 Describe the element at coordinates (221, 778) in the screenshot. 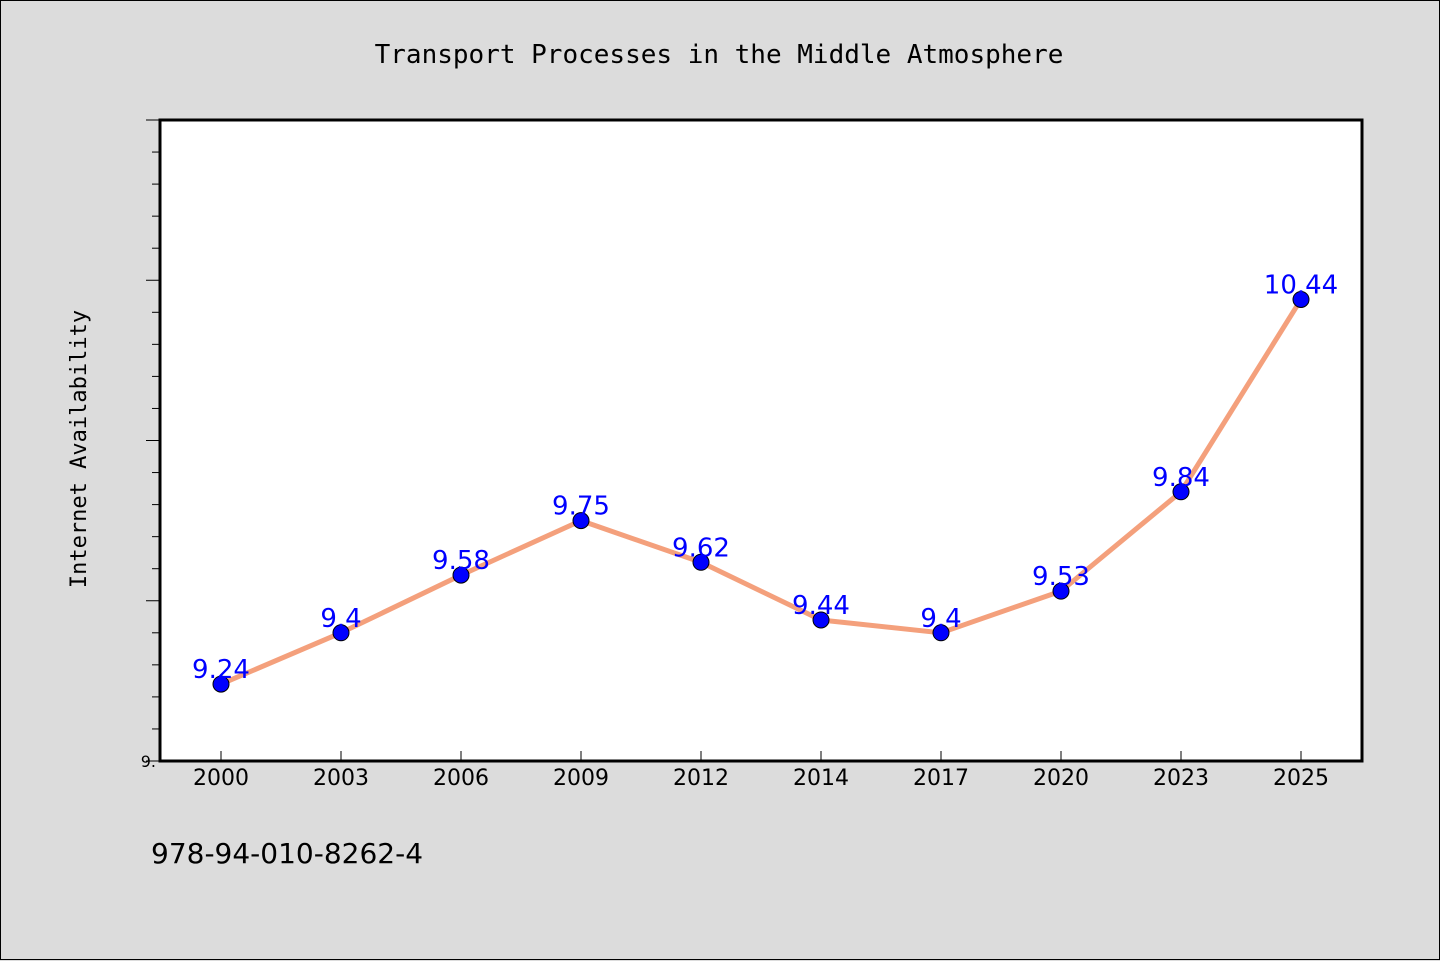

I see `x-tick-label: 2000` at that location.